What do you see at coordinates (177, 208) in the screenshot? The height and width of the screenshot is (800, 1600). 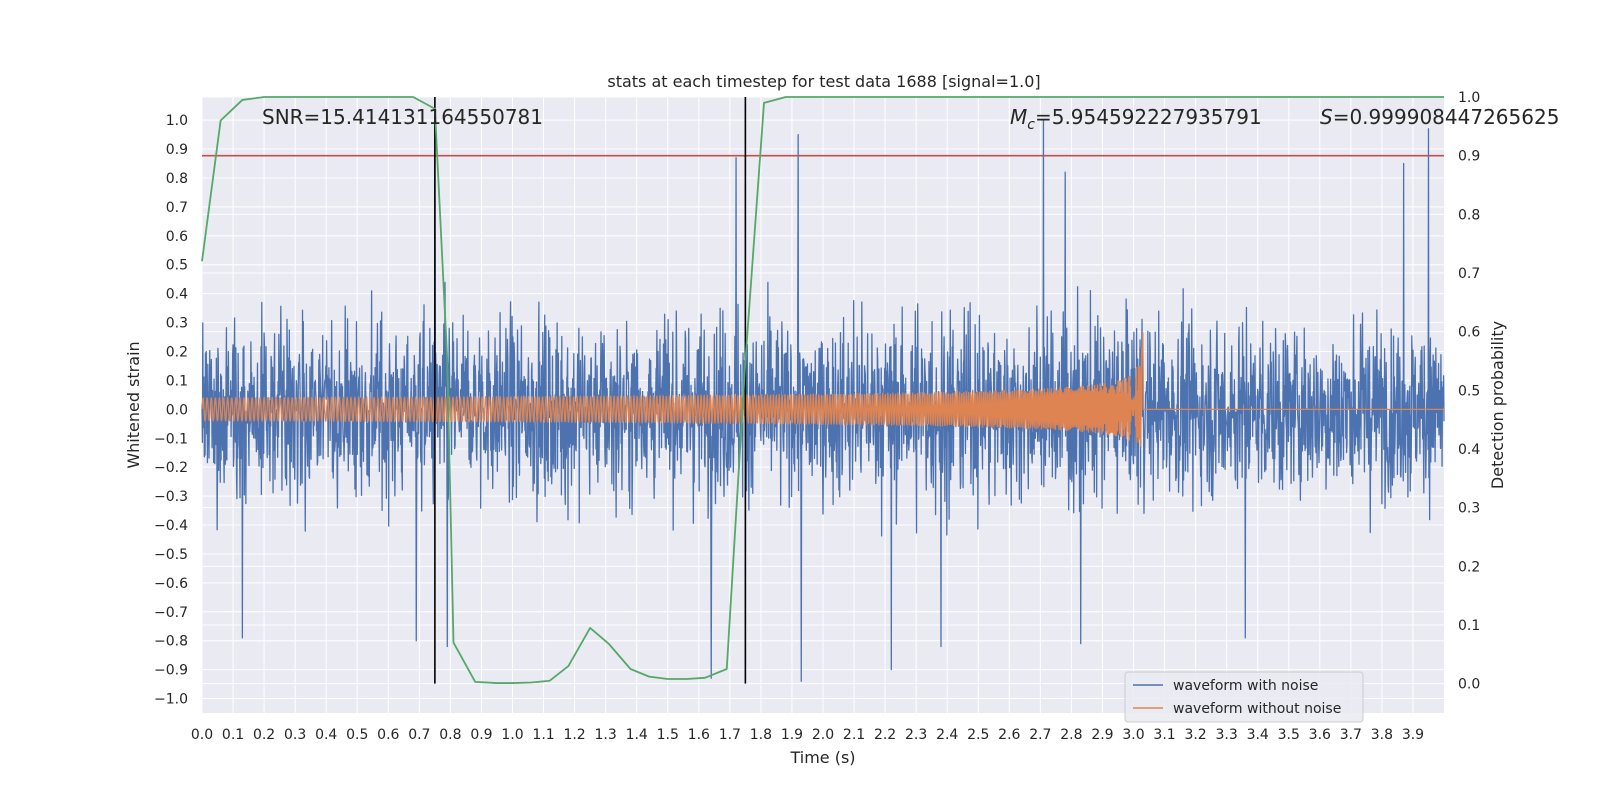 I see `y-tick-label: 0.7` at bounding box center [177, 208].